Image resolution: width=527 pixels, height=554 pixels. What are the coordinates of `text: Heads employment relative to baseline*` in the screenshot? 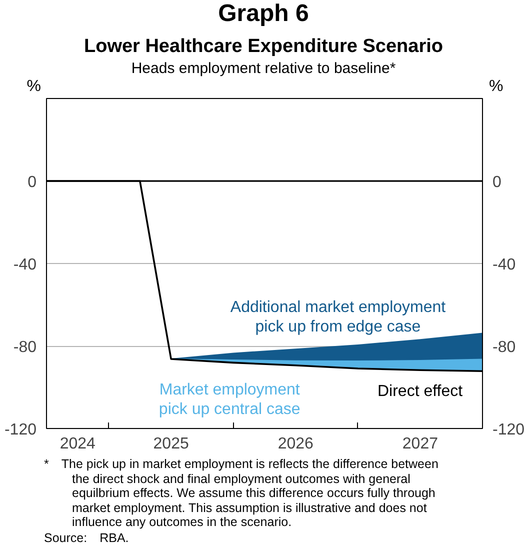 It's located at (263, 68).